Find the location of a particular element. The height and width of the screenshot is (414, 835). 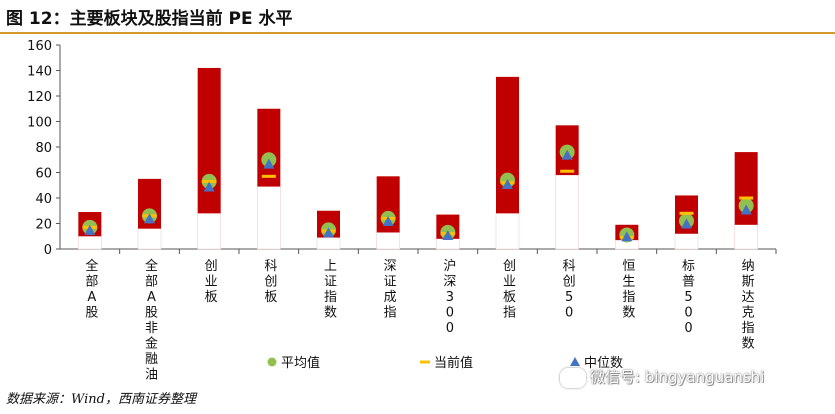

legend-current-icon is located at coordinates (425, 362).